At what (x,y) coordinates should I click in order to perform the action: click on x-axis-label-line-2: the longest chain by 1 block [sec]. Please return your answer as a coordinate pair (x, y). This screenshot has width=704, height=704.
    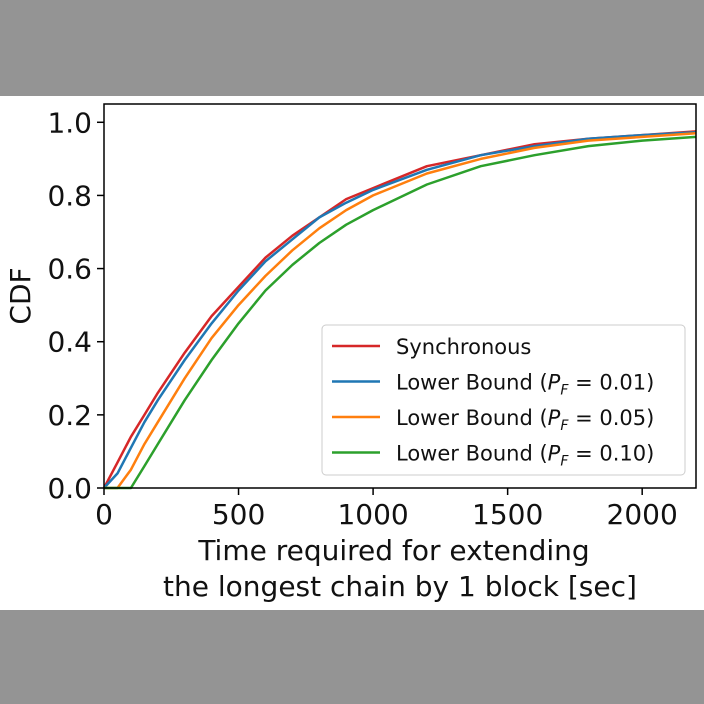
    Looking at the image, I should click on (400, 586).